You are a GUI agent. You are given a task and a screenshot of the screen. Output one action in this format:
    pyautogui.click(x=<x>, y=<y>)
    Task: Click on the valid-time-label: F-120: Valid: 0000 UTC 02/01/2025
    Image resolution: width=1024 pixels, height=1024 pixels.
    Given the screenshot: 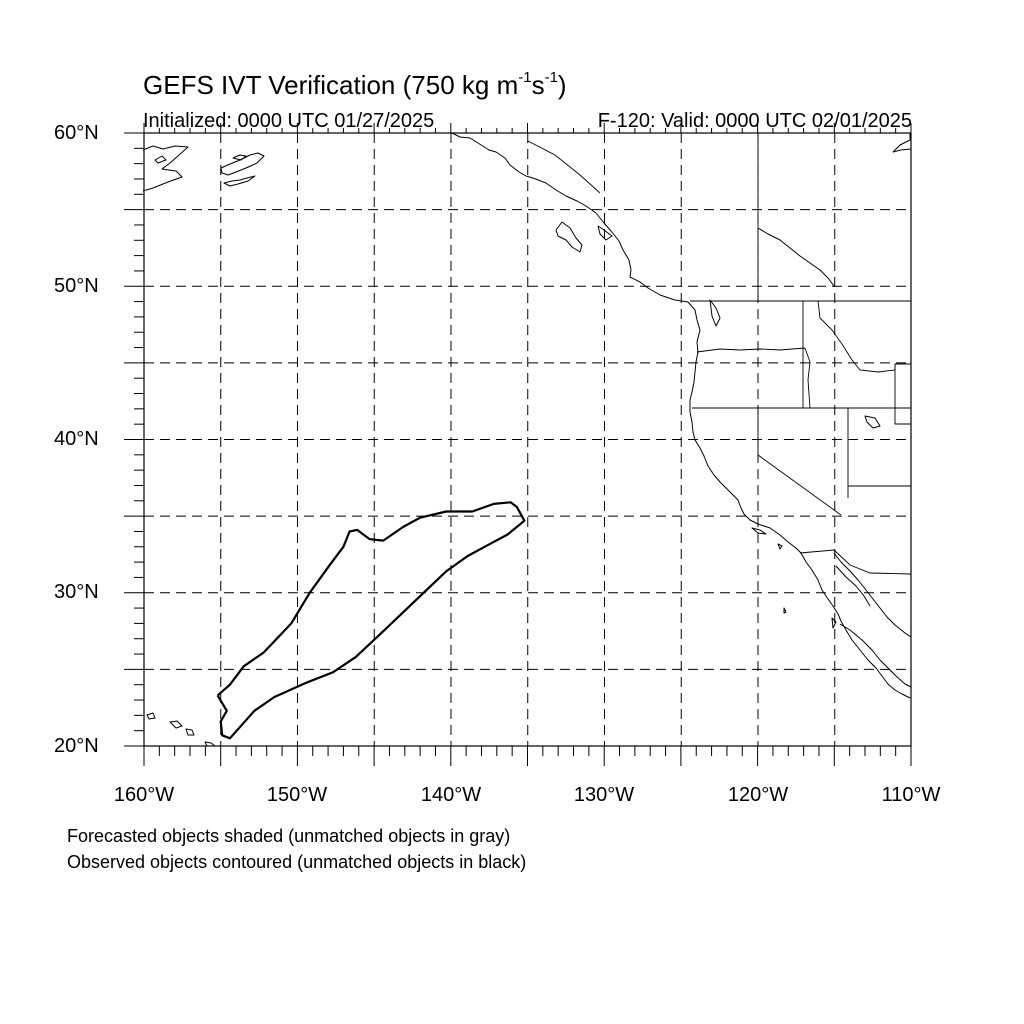 What is the action you would take?
    pyautogui.click(x=754, y=121)
    